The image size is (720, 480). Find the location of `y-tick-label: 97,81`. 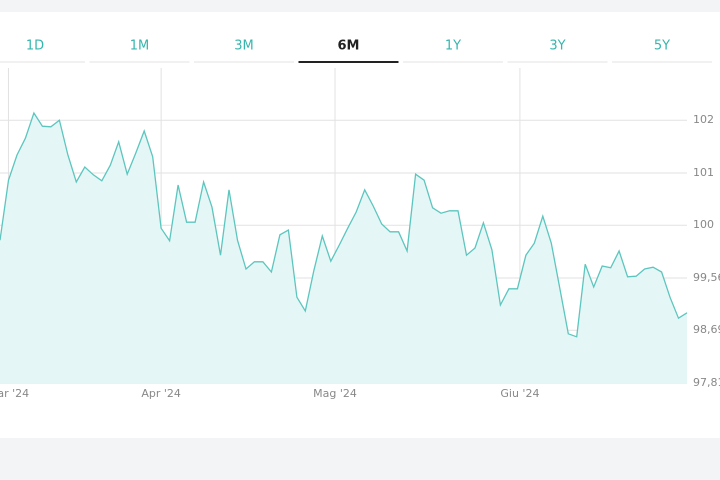

y-tick-label: 97,81 is located at coordinates (706, 382).